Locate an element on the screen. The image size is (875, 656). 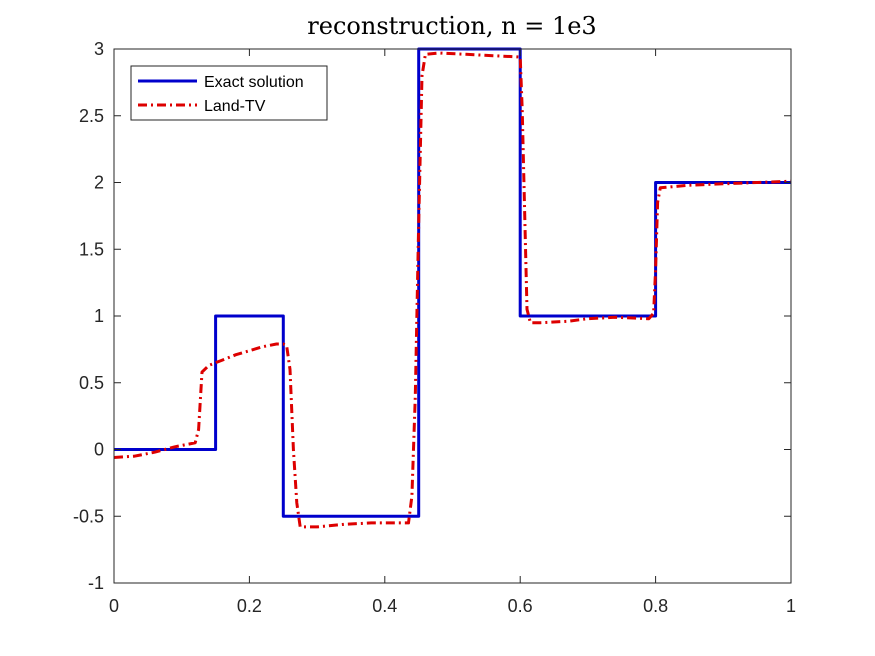
y-tick-label: 1 is located at coordinates (99, 316).